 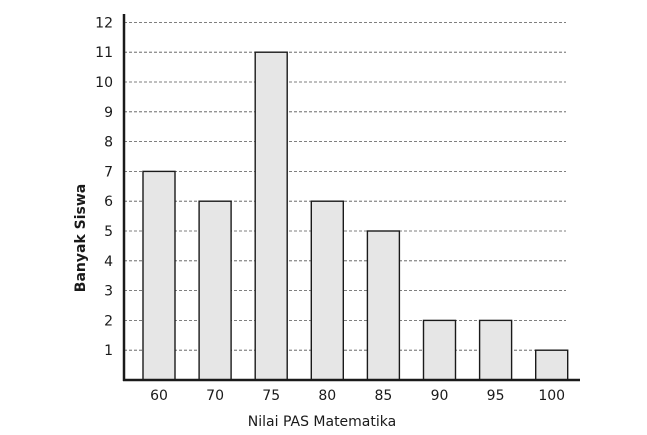 What do you see at coordinates (104, 53) in the screenshot?
I see `y-tick-label: 11` at bounding box center [104, 53].